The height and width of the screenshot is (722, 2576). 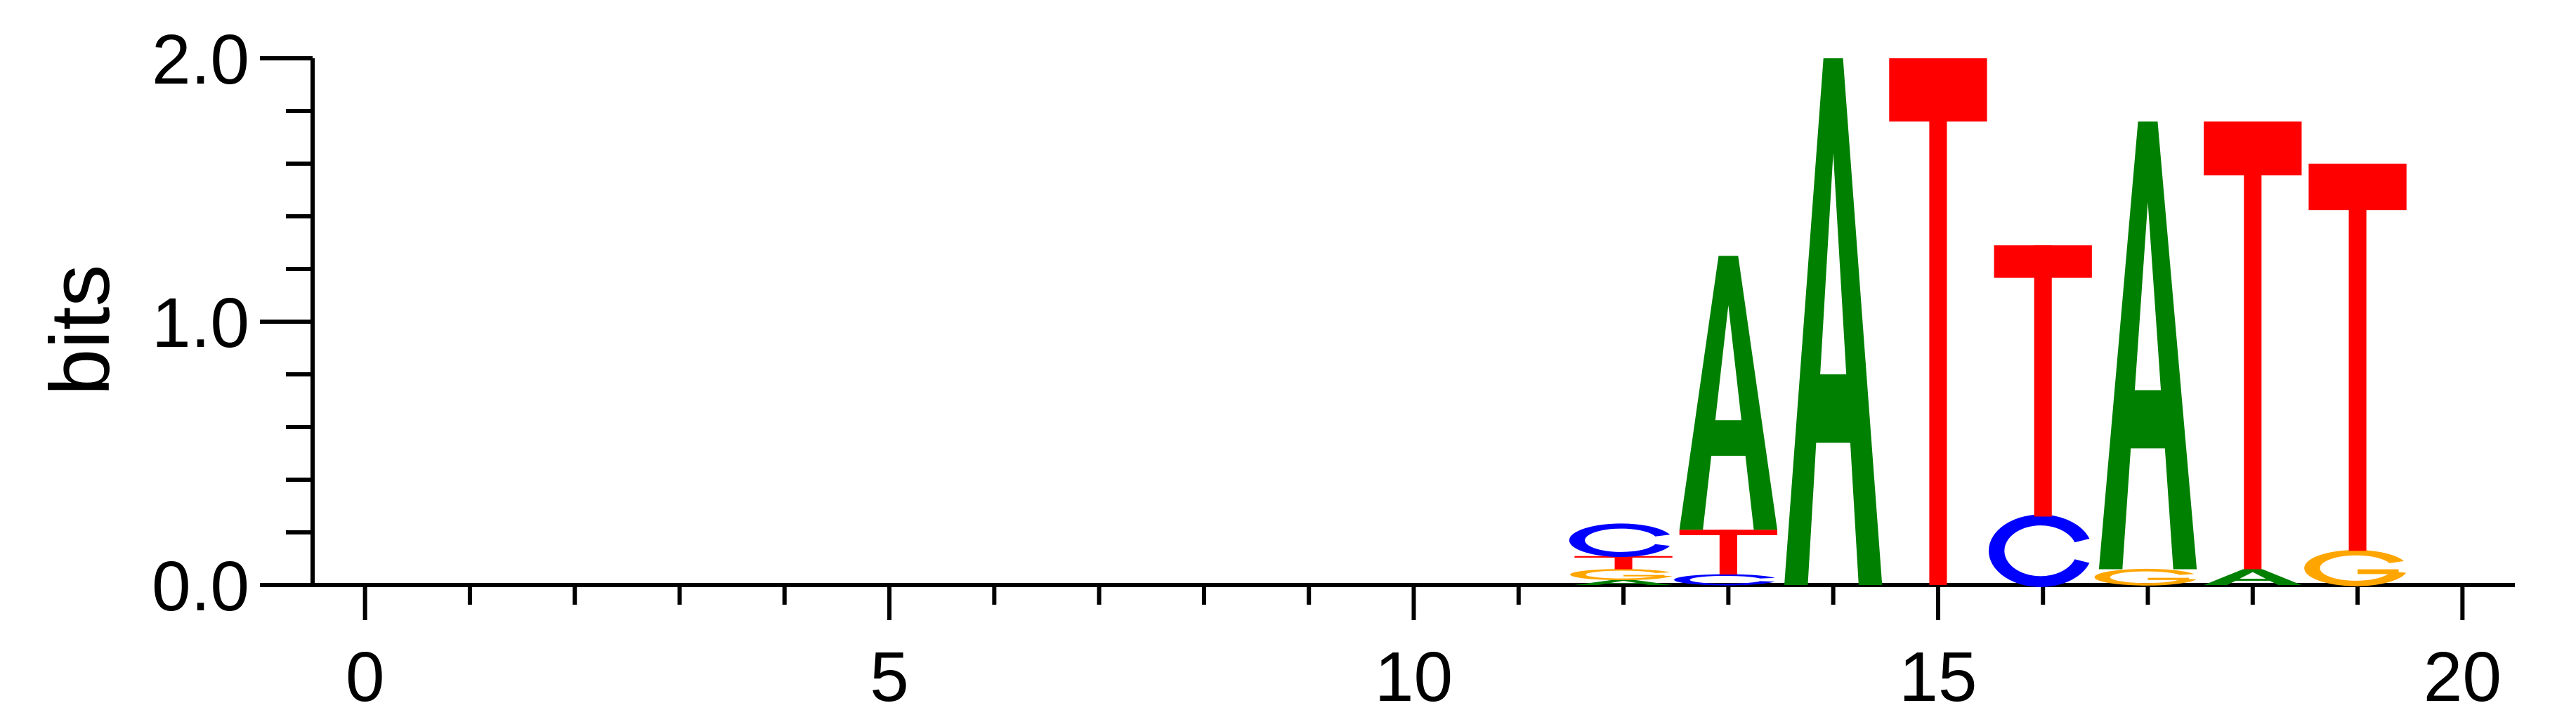 I want to click on x-tick-label: 15, so click(x=1938, y=677).